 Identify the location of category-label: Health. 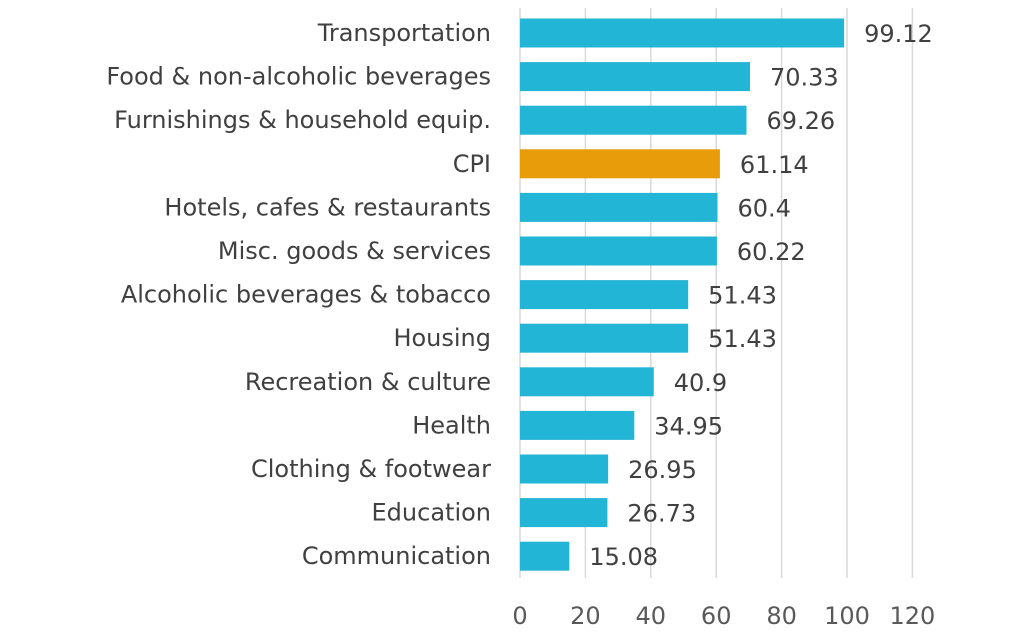
(451, 425).